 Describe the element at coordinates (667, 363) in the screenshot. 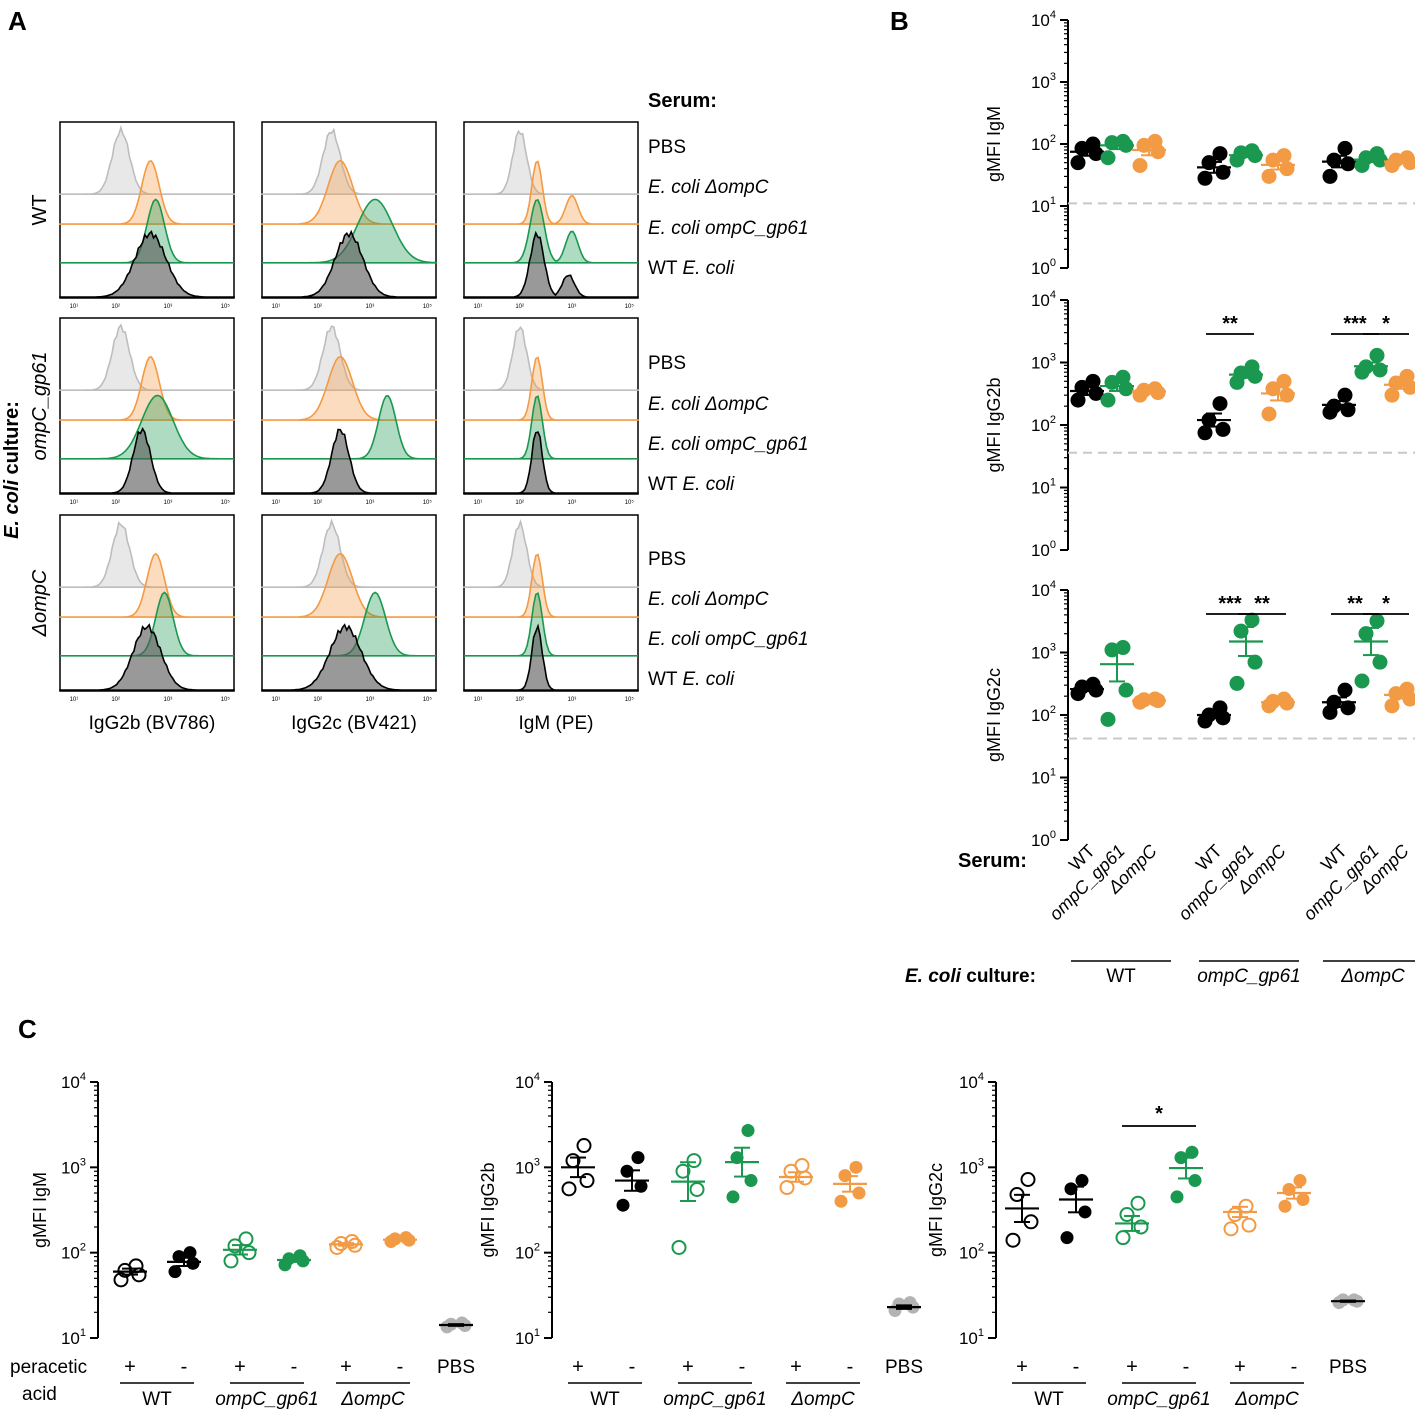

I see `legend-entry: PBS` at that location.